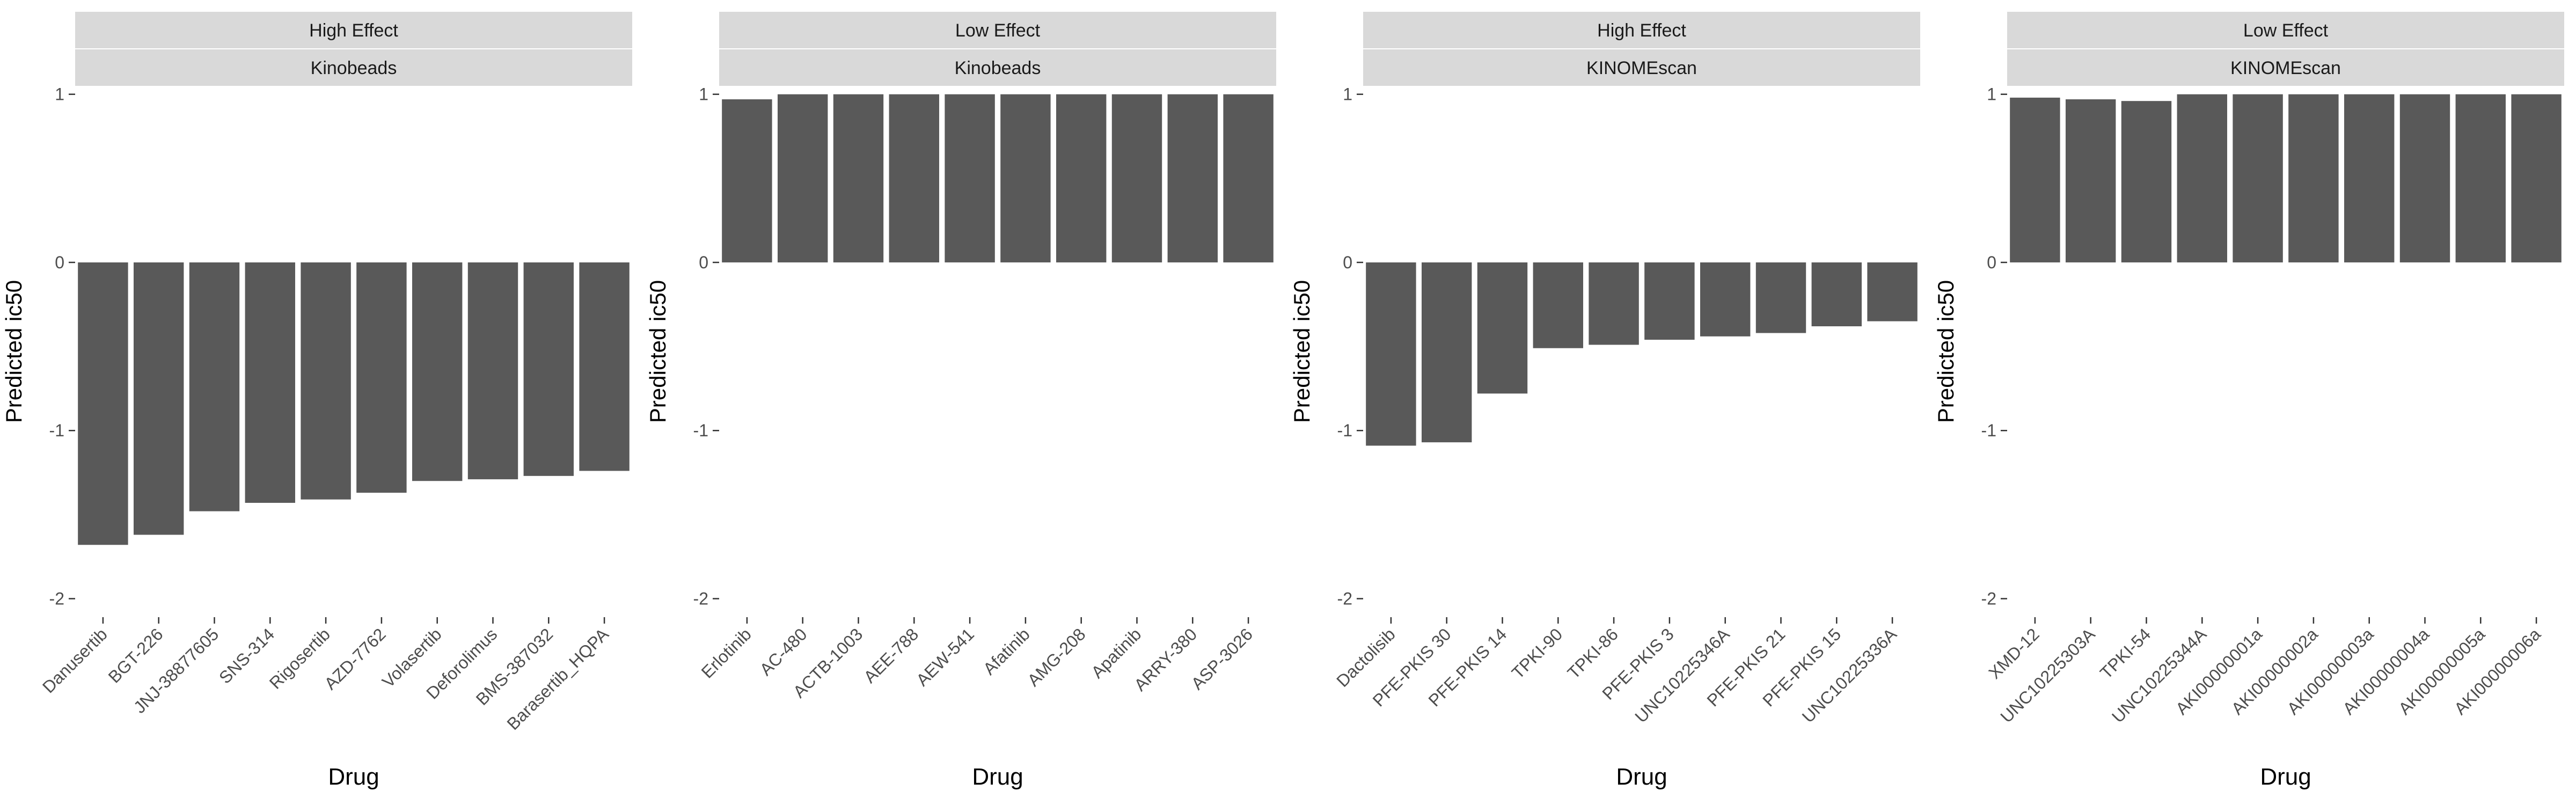  What do you see at coordinates (604, 366) in the screenshot?
I see `bar-barasertib-hqpa` at bounding box center [604, 366].